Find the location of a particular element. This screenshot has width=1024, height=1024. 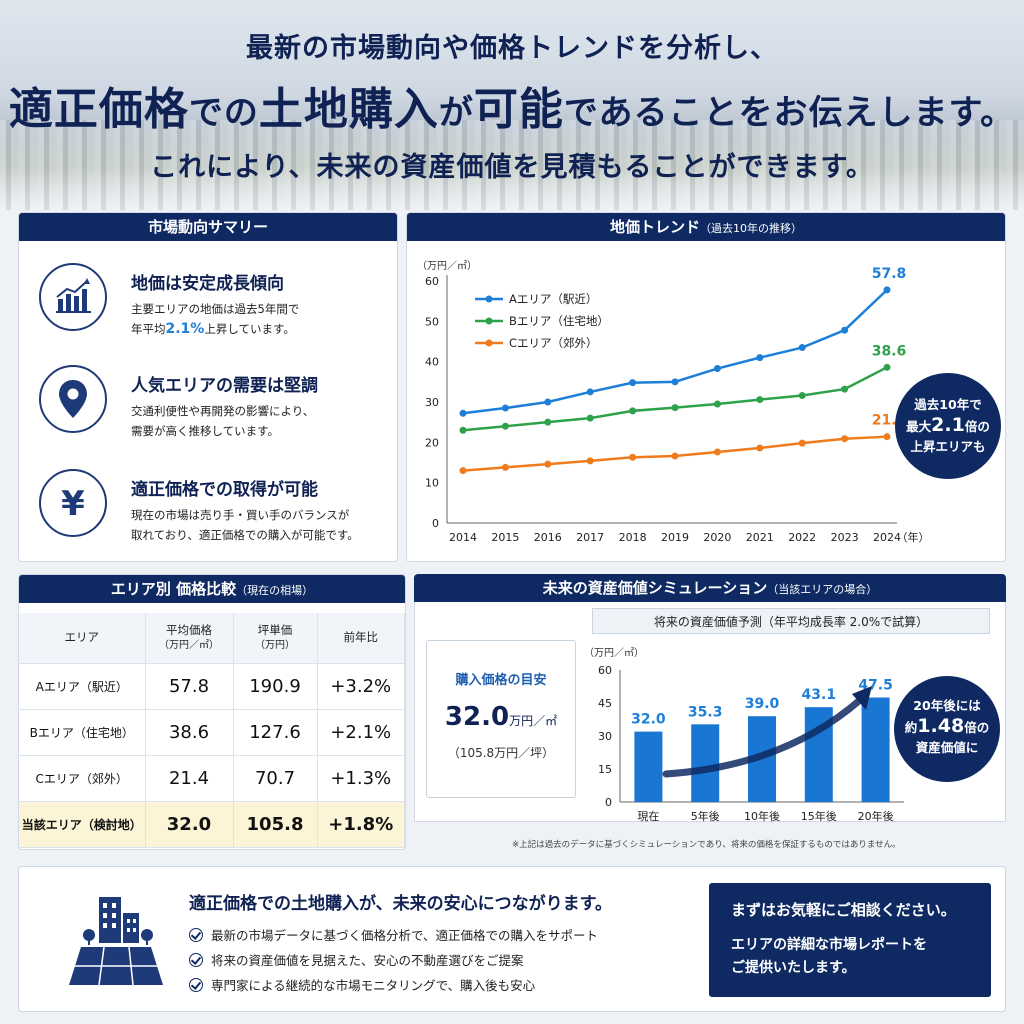

y-tick-label: 10 is located at coordinates (432, 483).